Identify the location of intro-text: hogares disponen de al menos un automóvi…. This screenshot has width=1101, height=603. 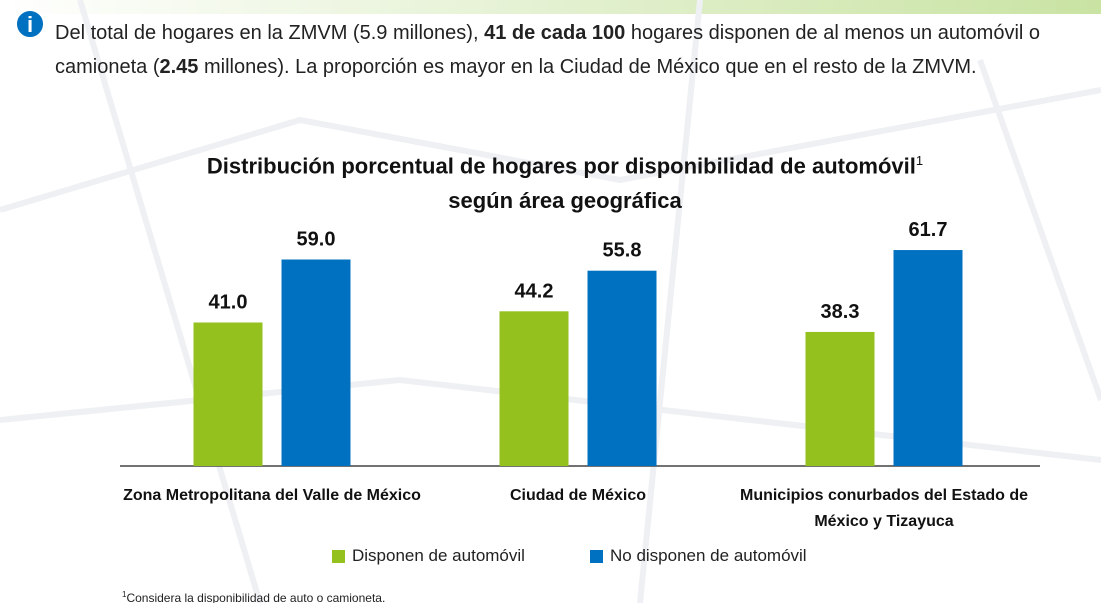
(548, 50).